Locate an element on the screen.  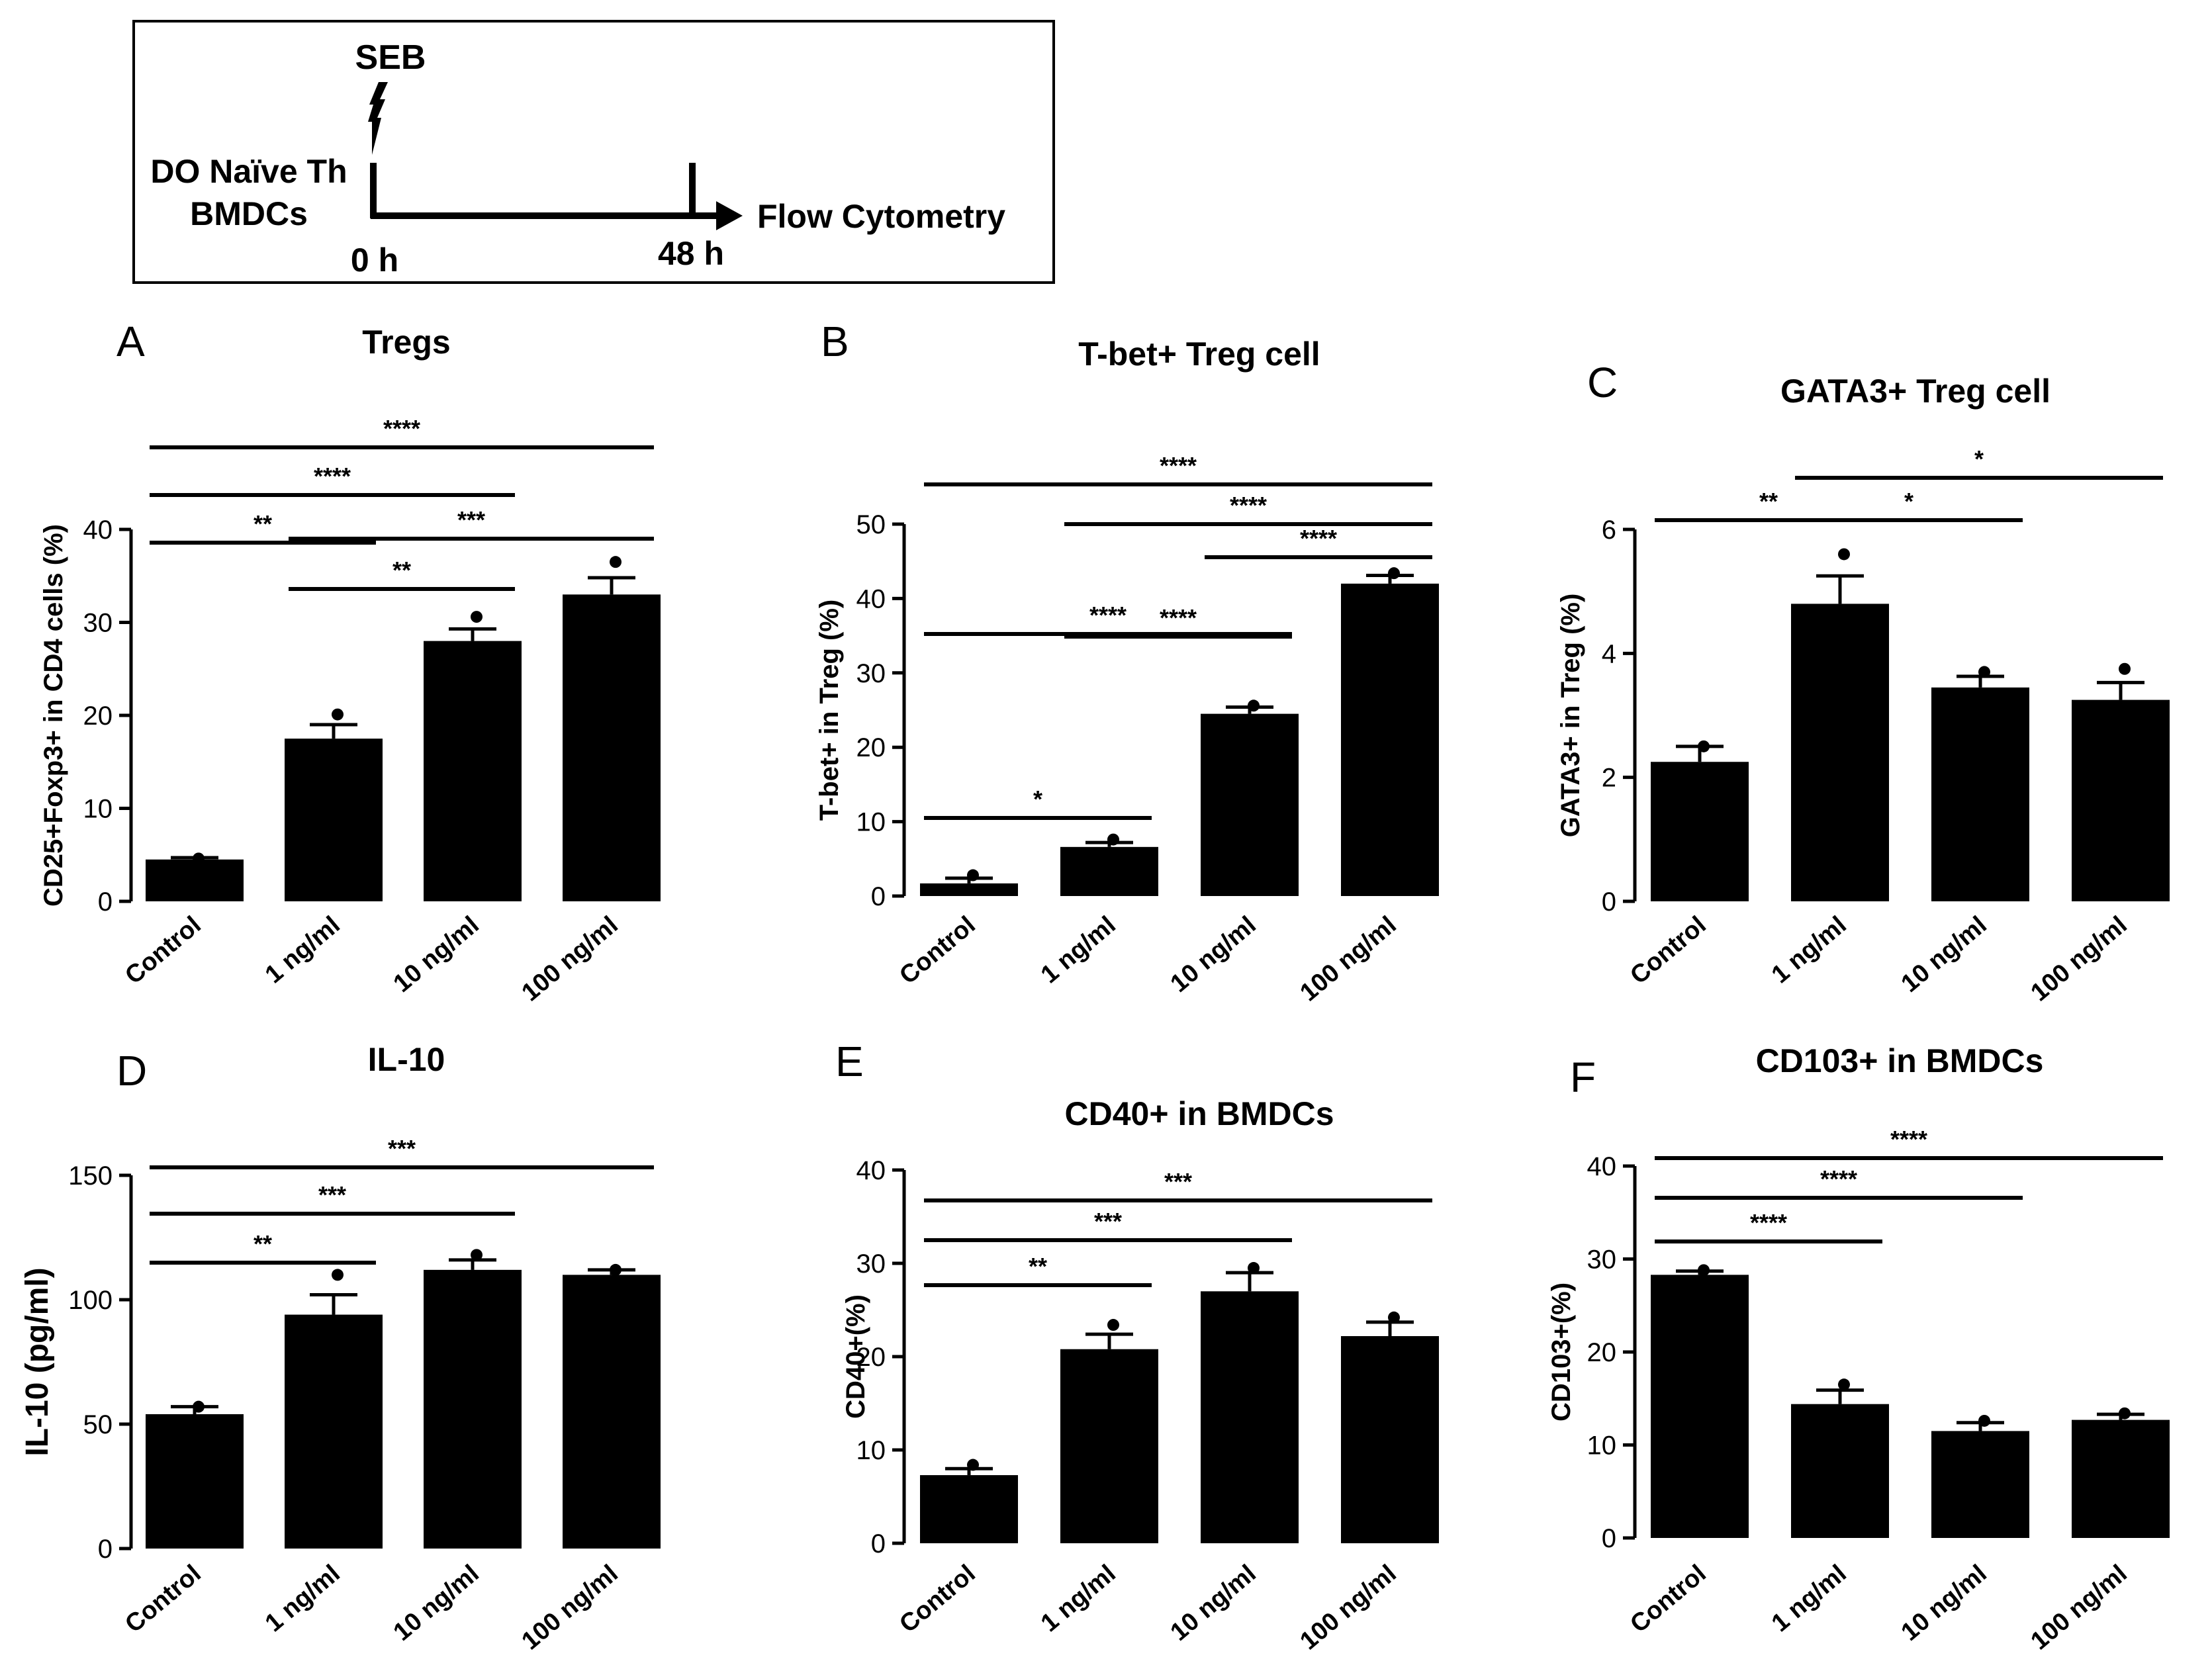
cells-line1: DO Naïve Th is located at coordinates (248, 171).